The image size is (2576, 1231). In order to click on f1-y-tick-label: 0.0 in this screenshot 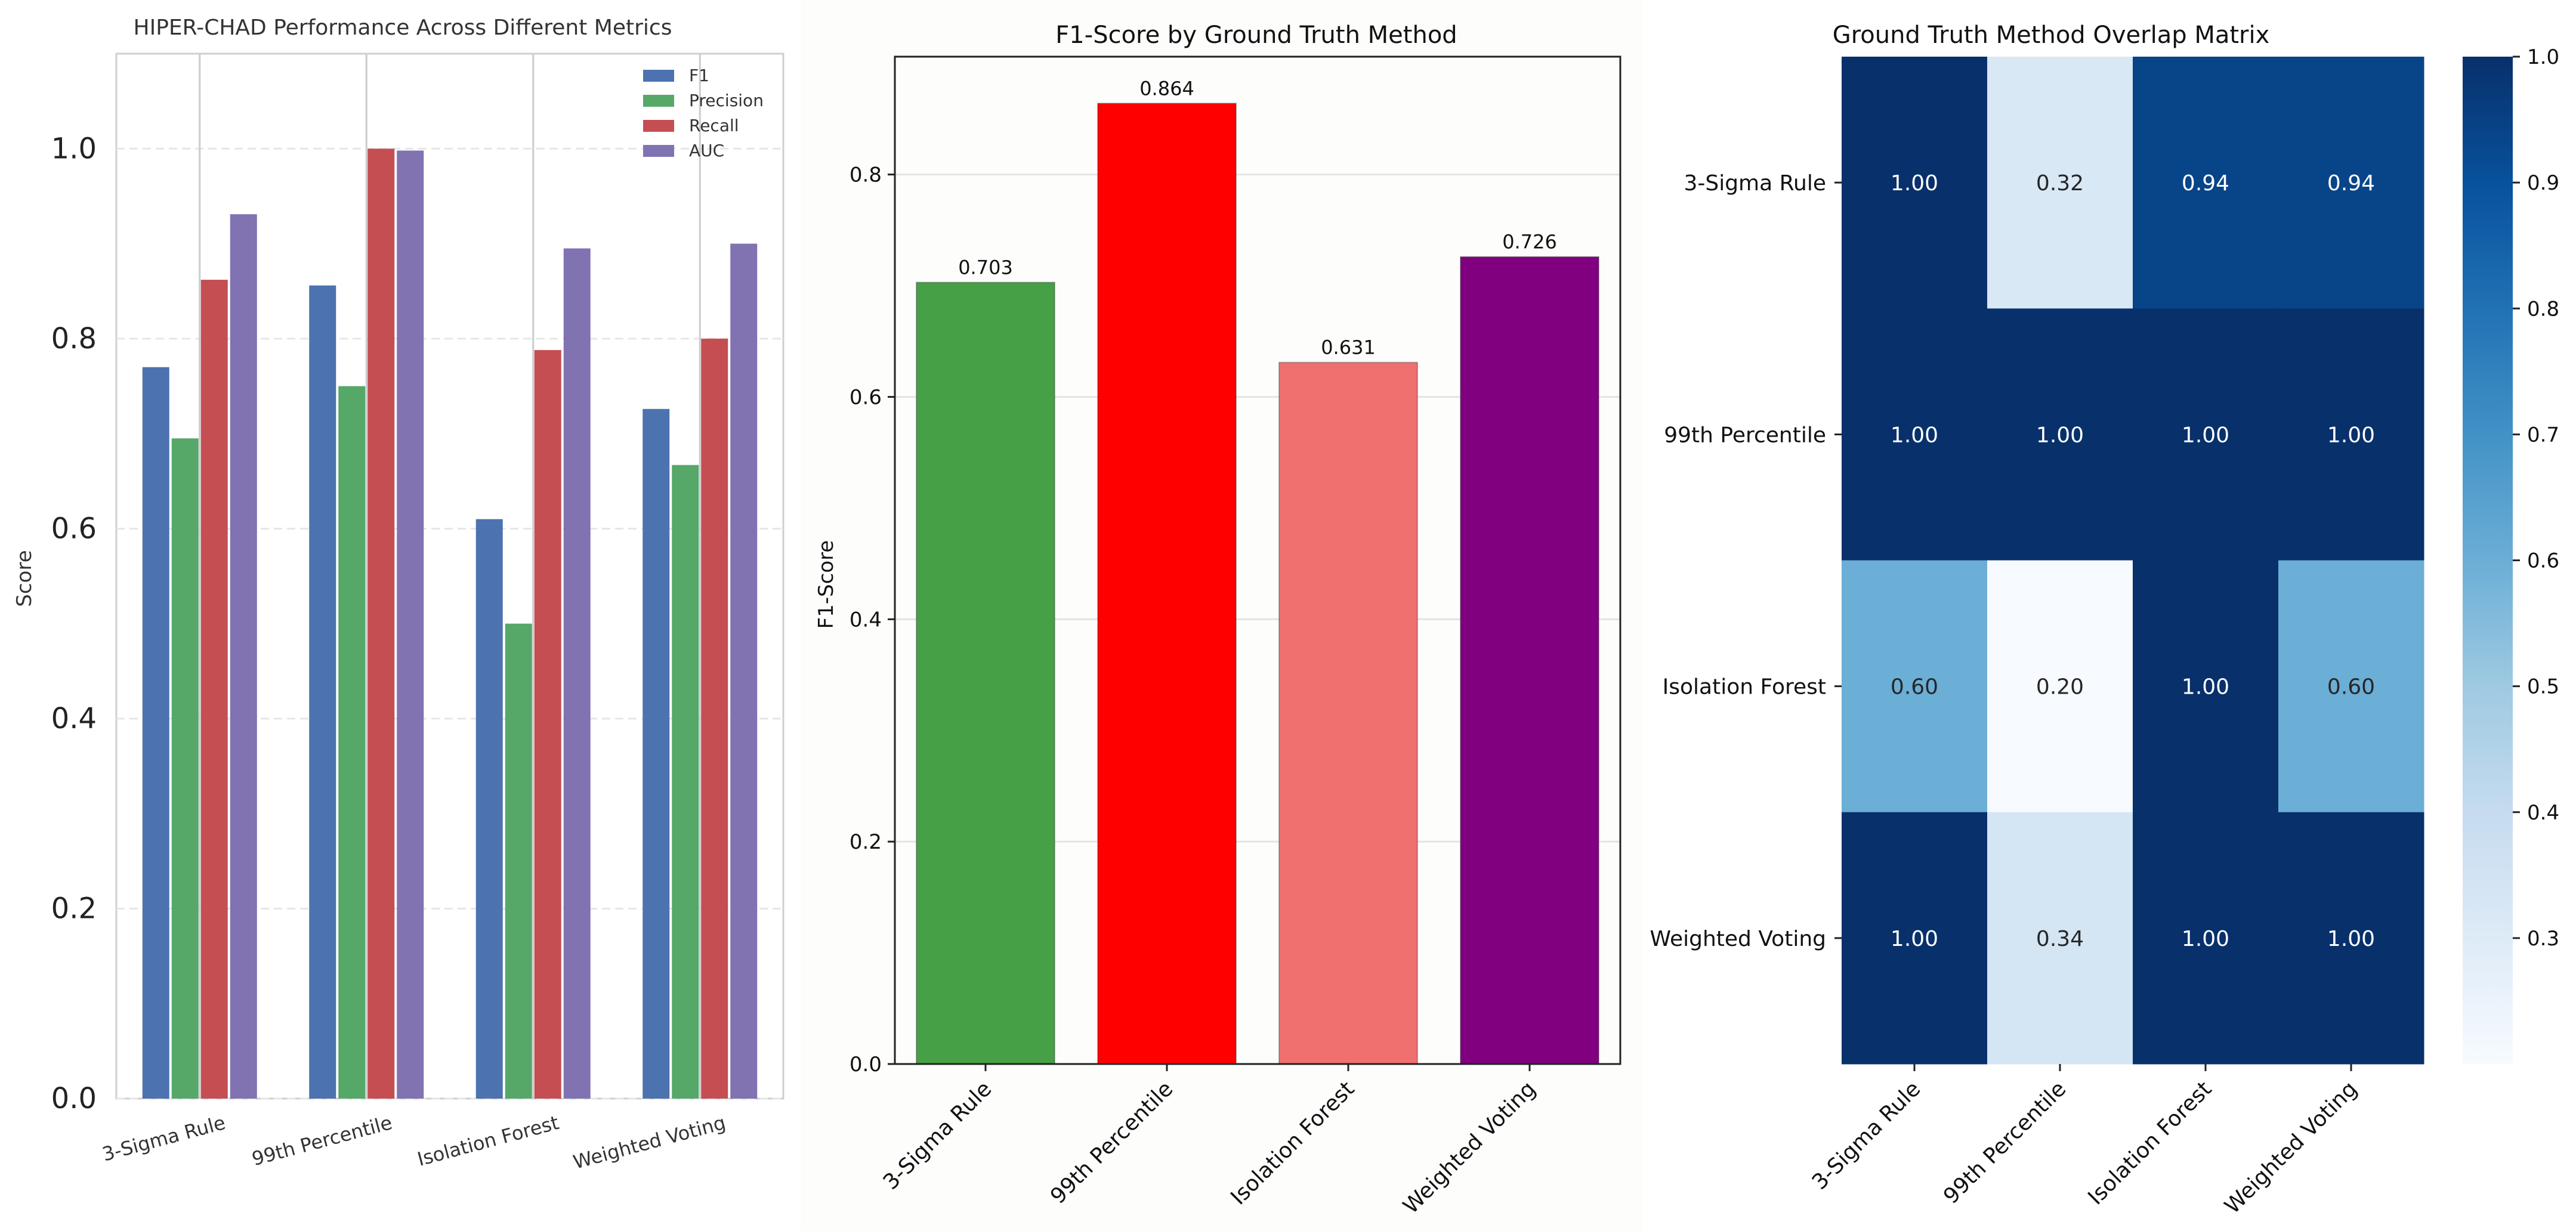, I will do `click(866, 1065)`.